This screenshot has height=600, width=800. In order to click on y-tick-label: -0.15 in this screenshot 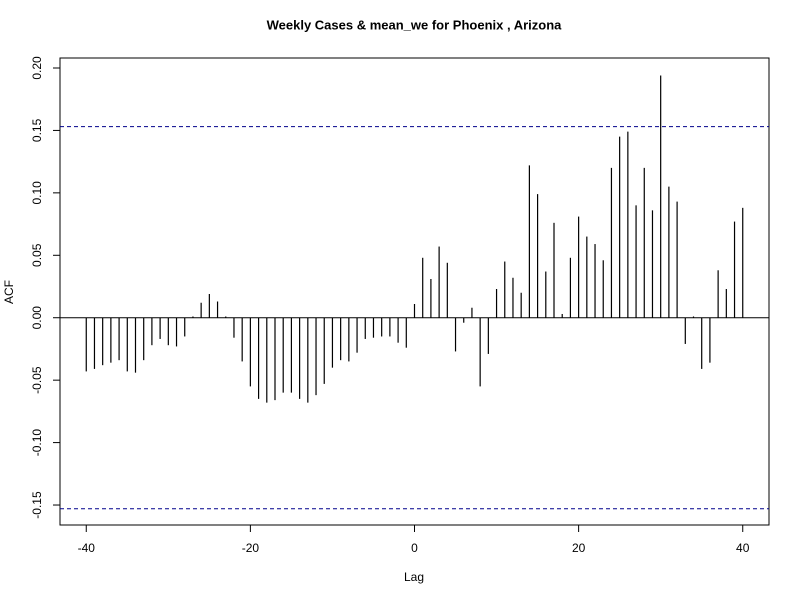, I will do `click(37, 505)`.